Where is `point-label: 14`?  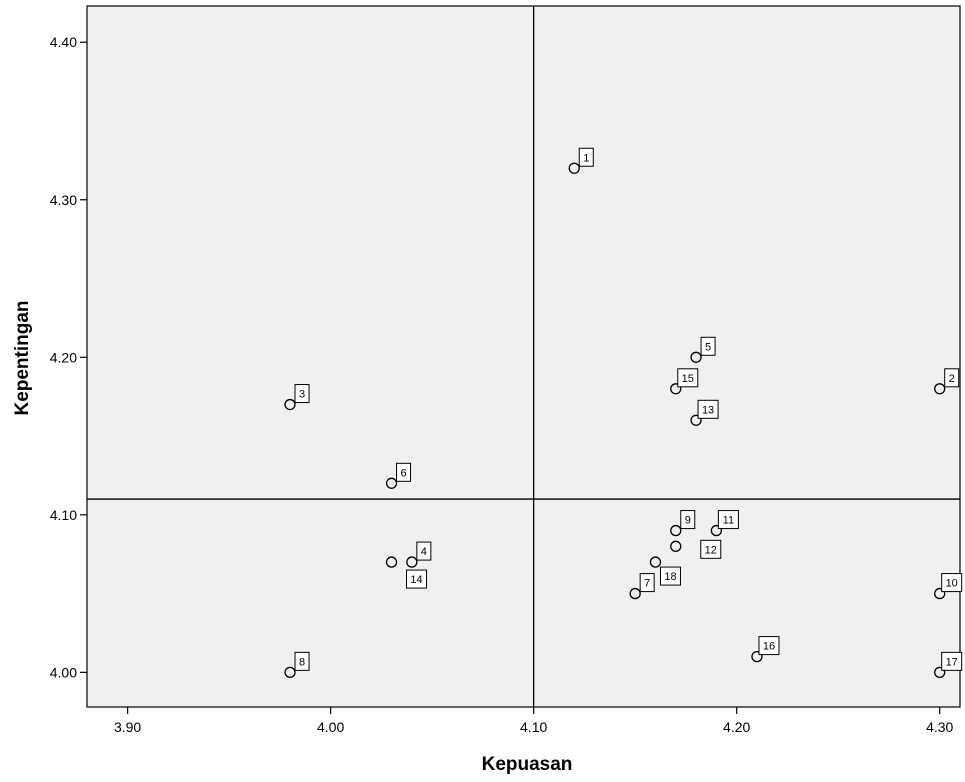 point-label: 14 is located at coordinates (416, 580).